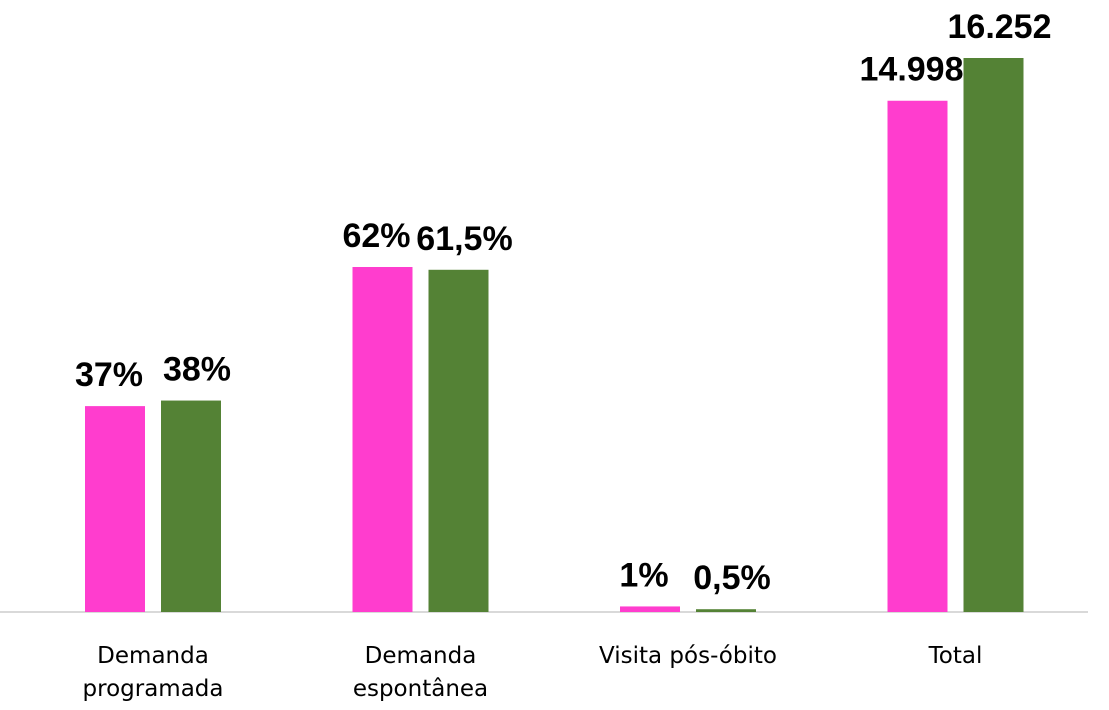 This screenshot has height=710, width=1109. Describe the element at coordinates (464, 239) in the screenshot. I see `data-label: 61,5%` at that location.